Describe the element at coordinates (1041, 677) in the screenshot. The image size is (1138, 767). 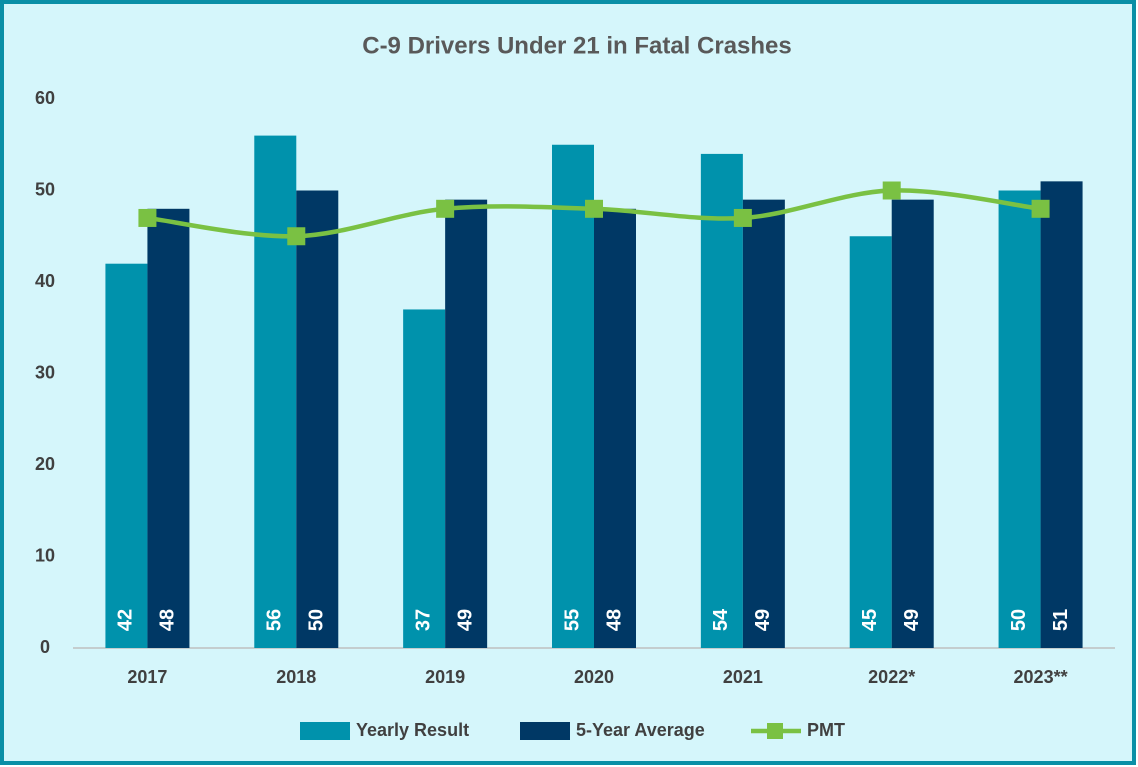
I see `x-tick-label: 2023**` at that location.